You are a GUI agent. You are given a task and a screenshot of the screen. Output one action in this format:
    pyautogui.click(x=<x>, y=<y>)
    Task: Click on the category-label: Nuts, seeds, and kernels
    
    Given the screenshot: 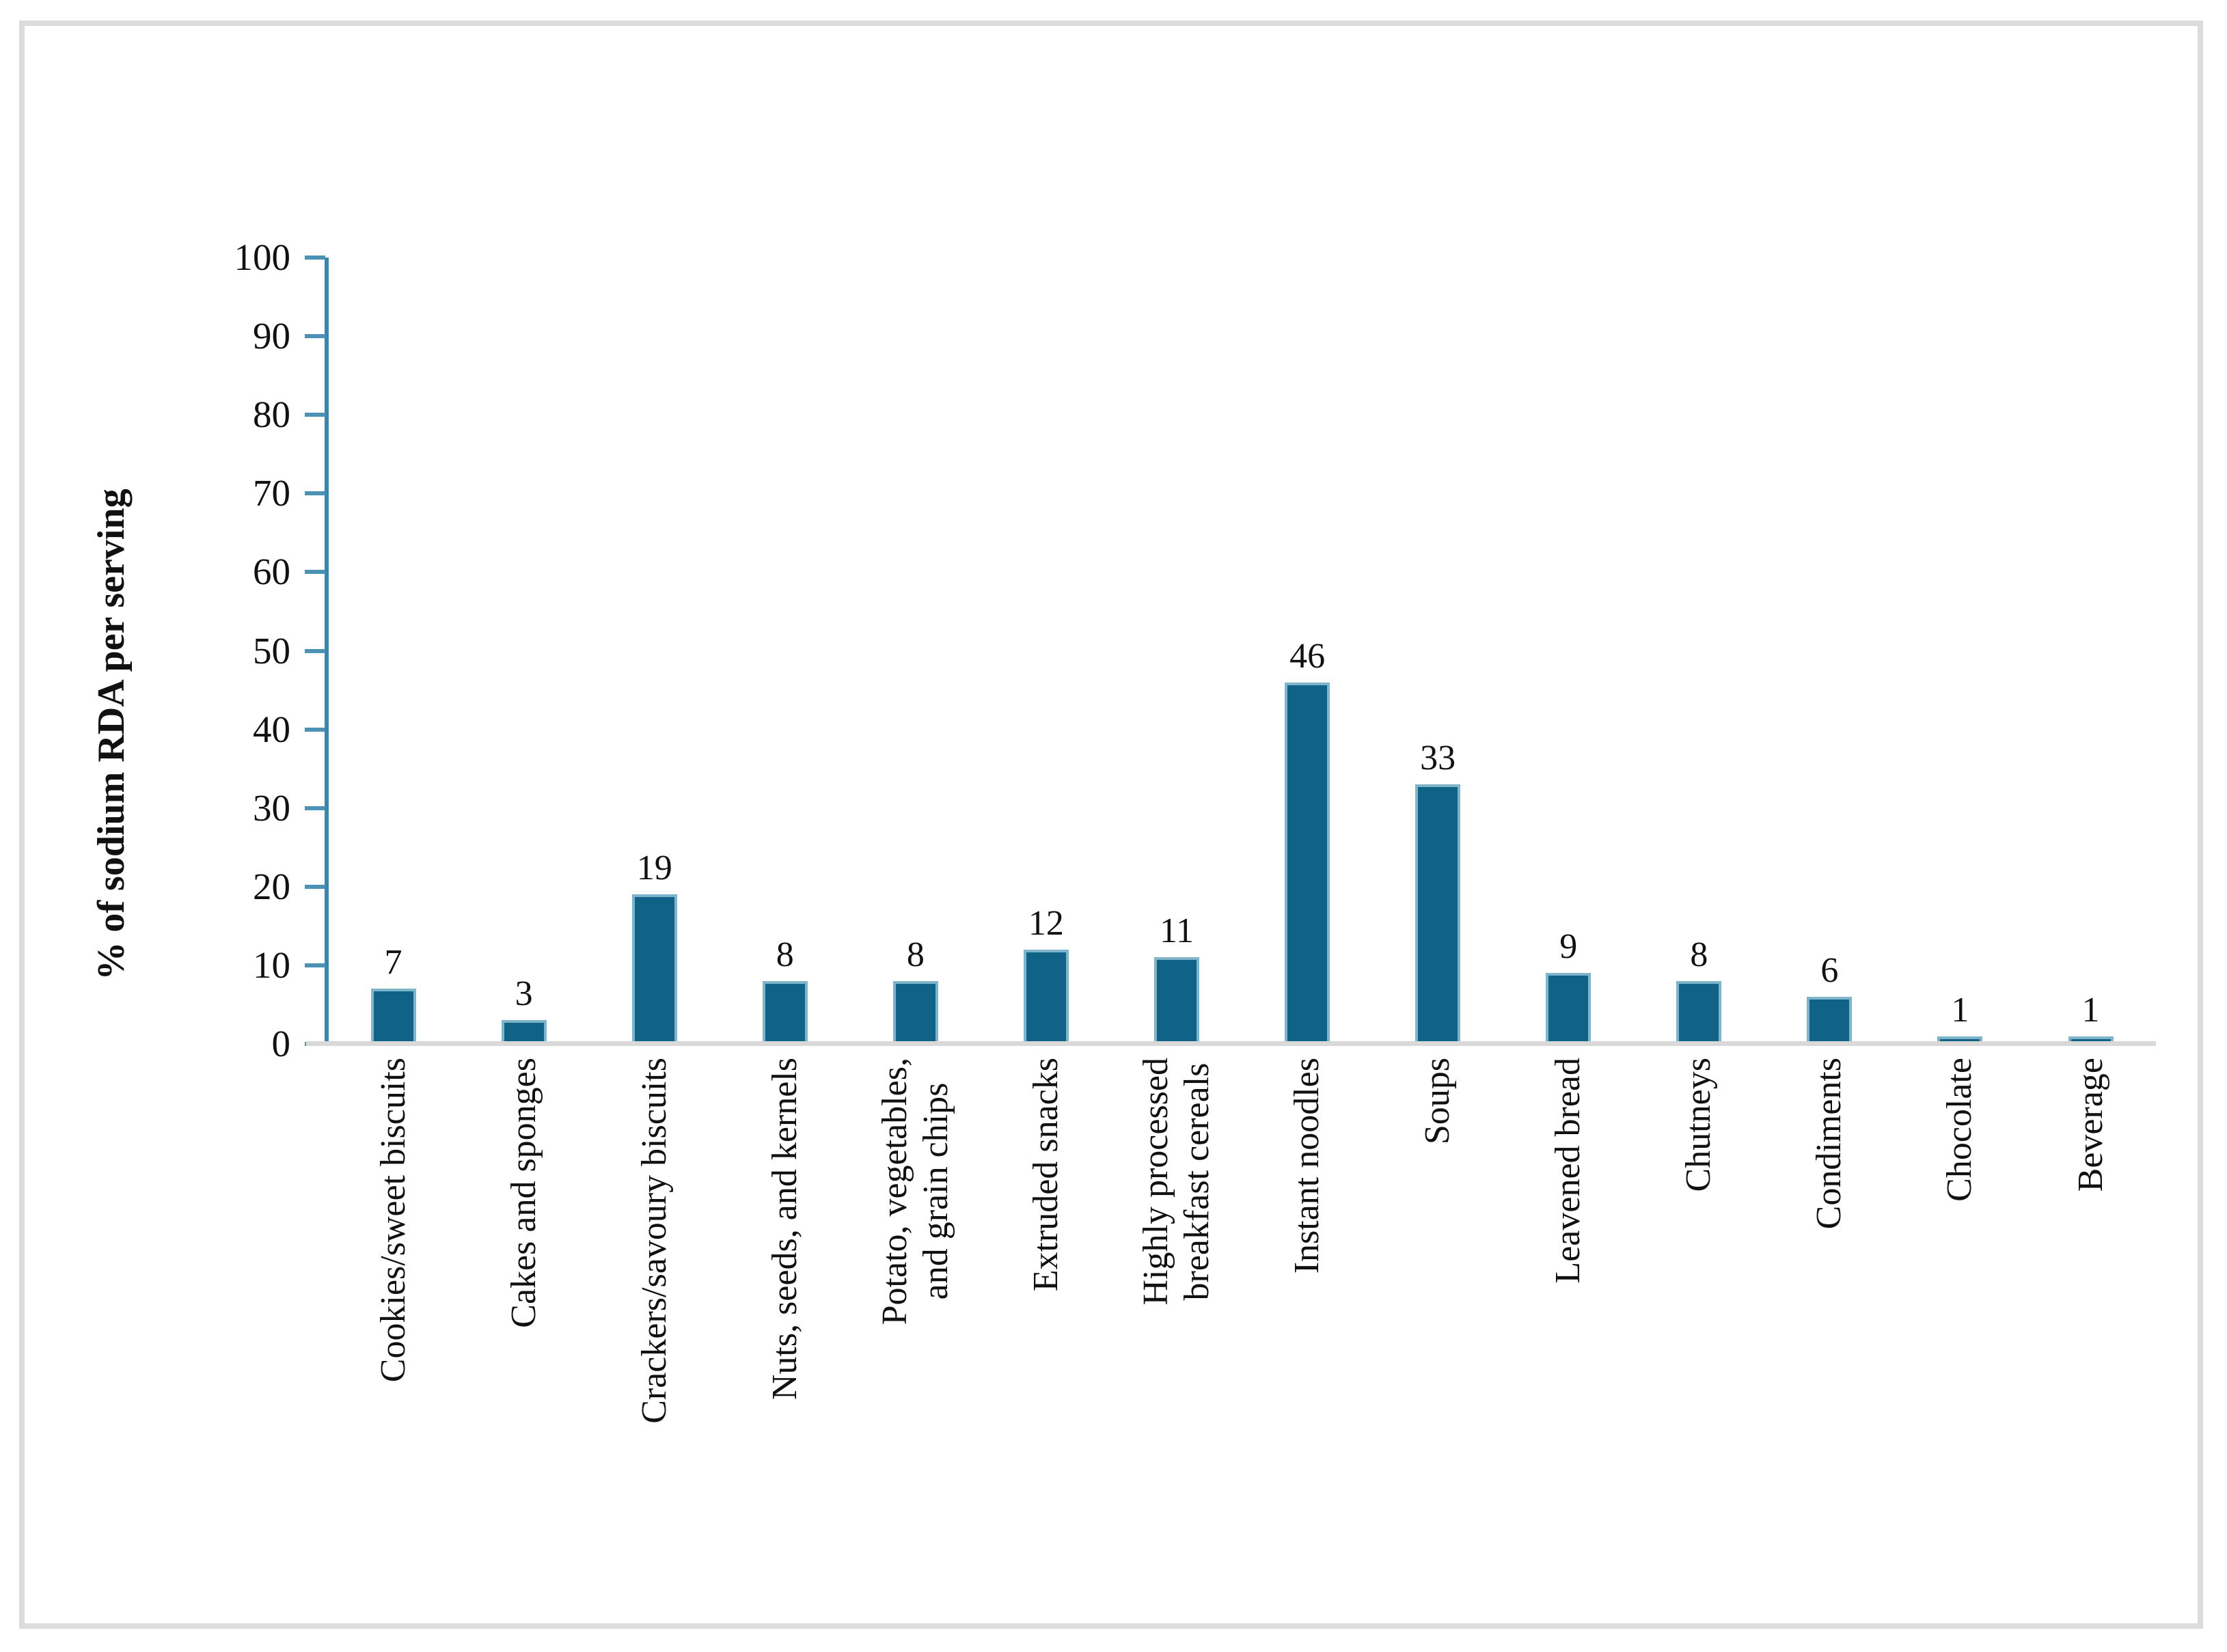 What is the action you would take?
    pyautogui.click(x=784, y=1230)
    